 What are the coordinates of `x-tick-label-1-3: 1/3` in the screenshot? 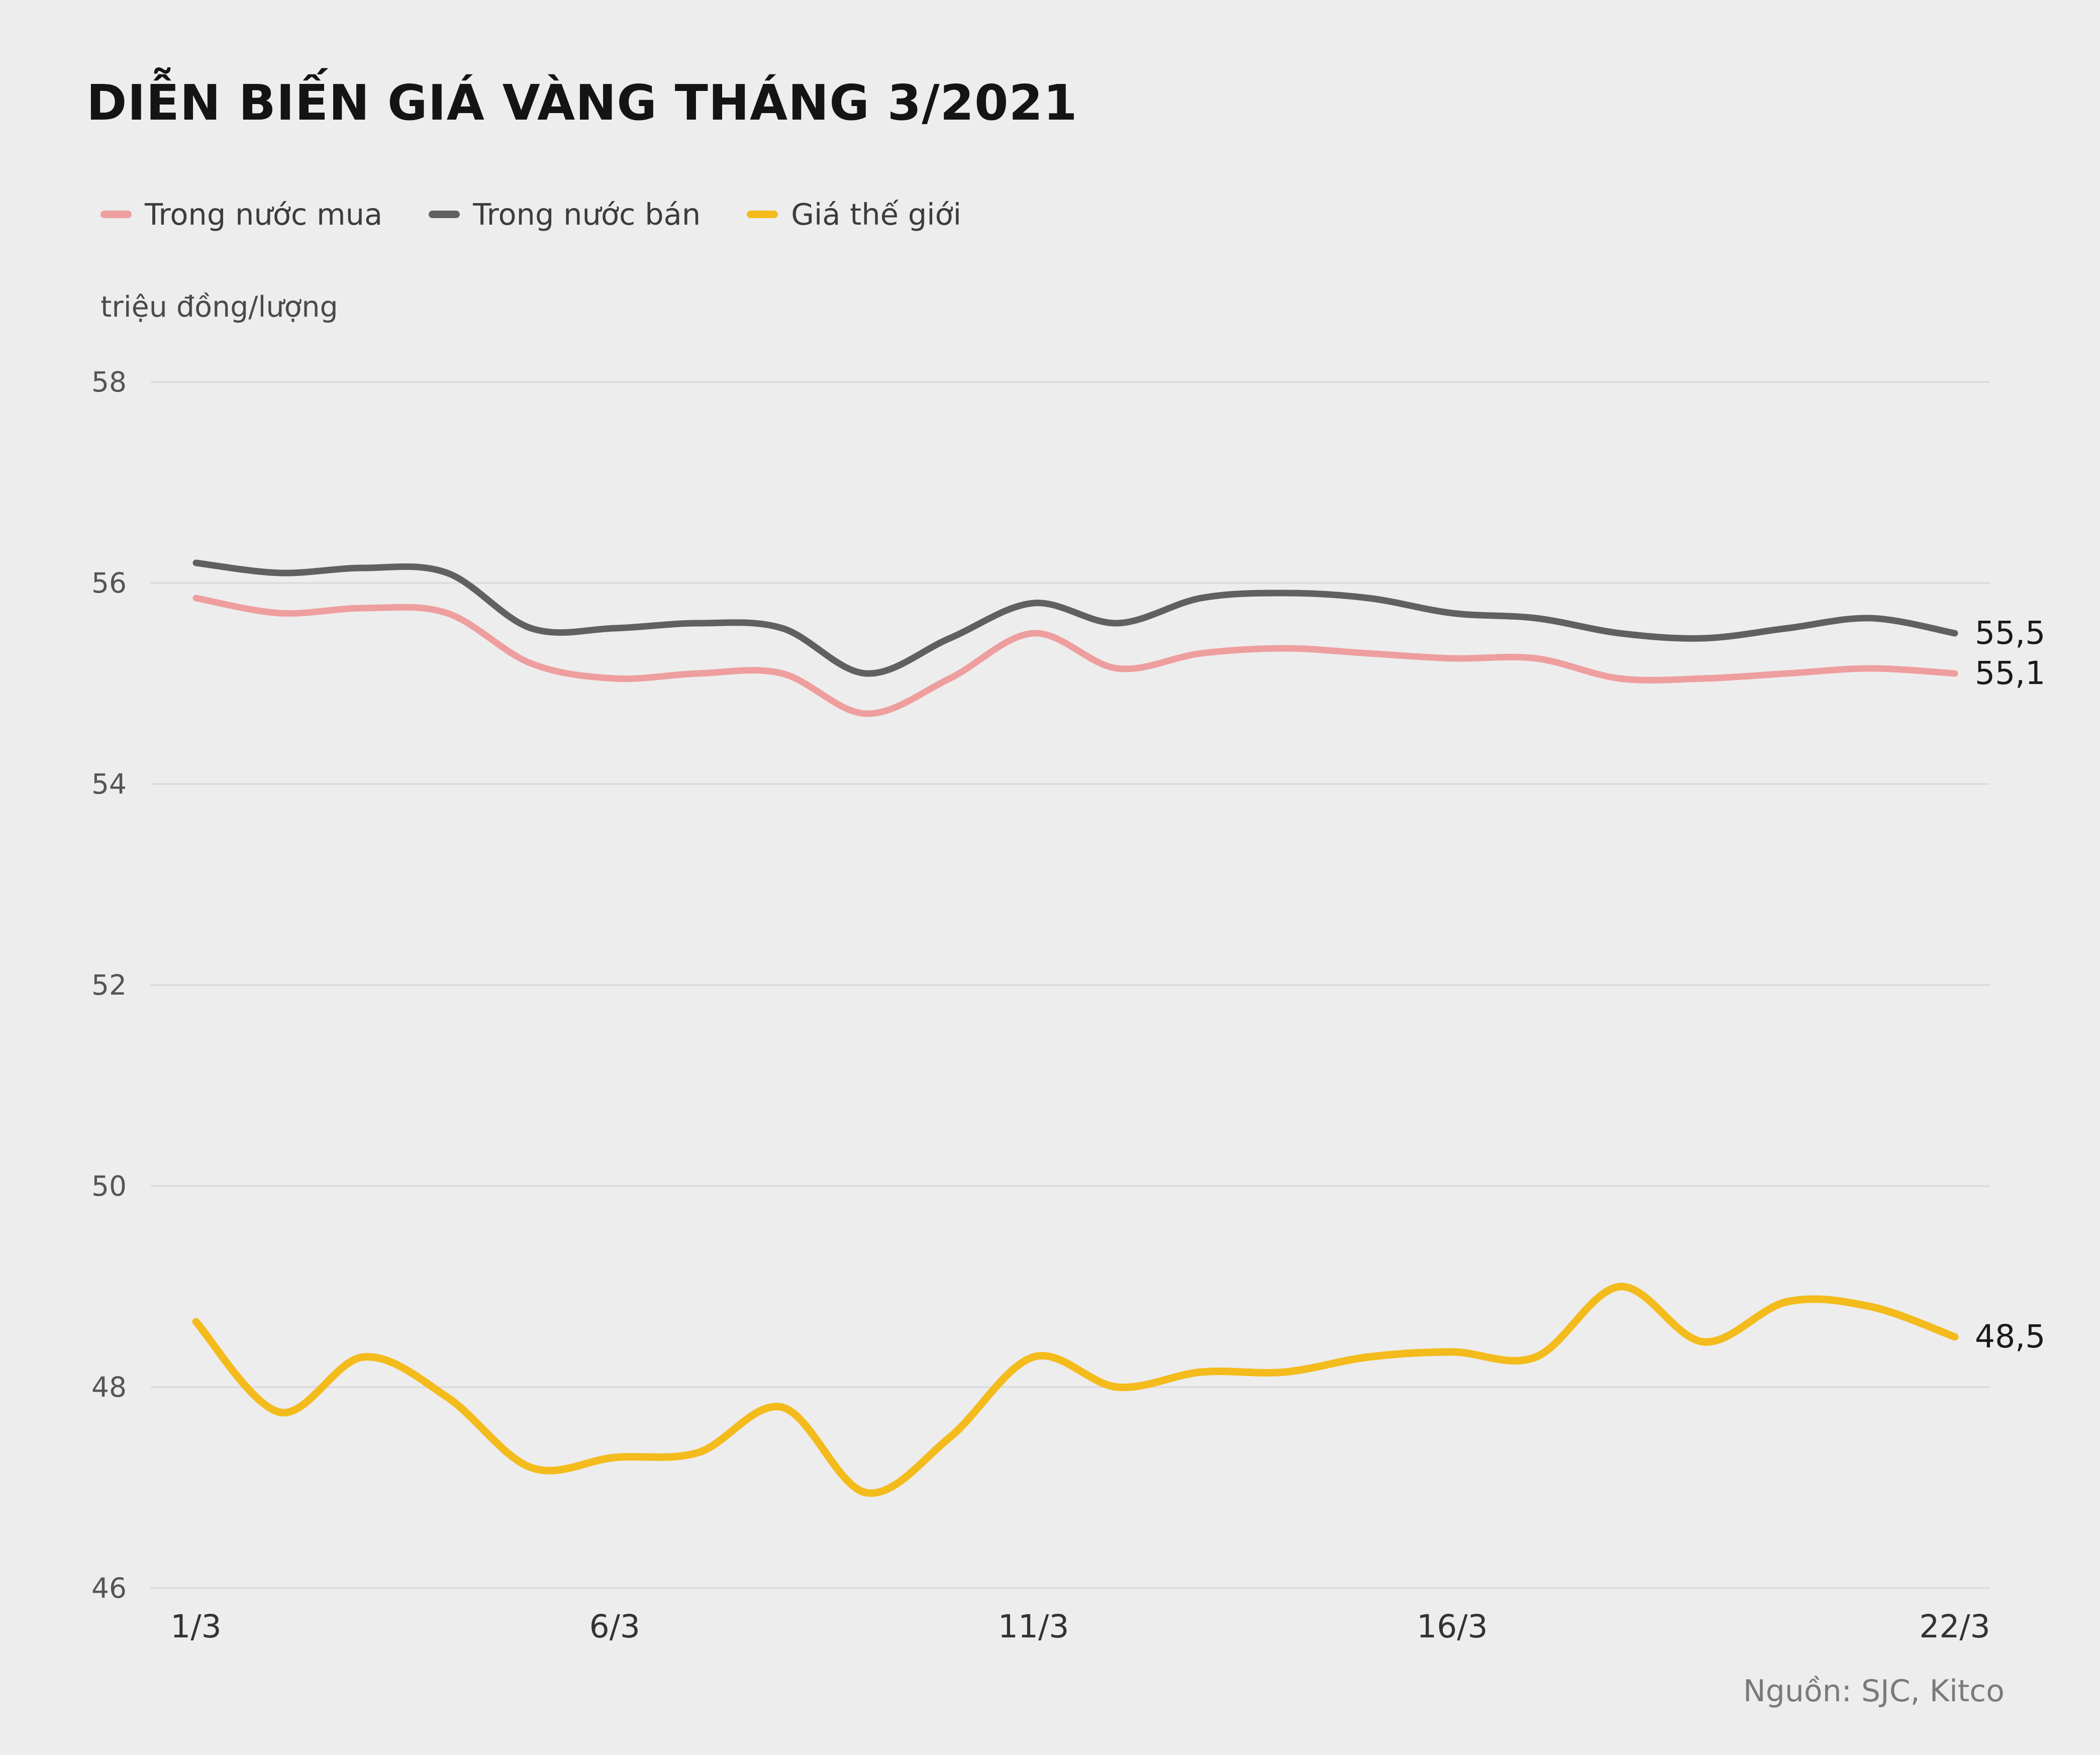 It's located at (195, 1626).